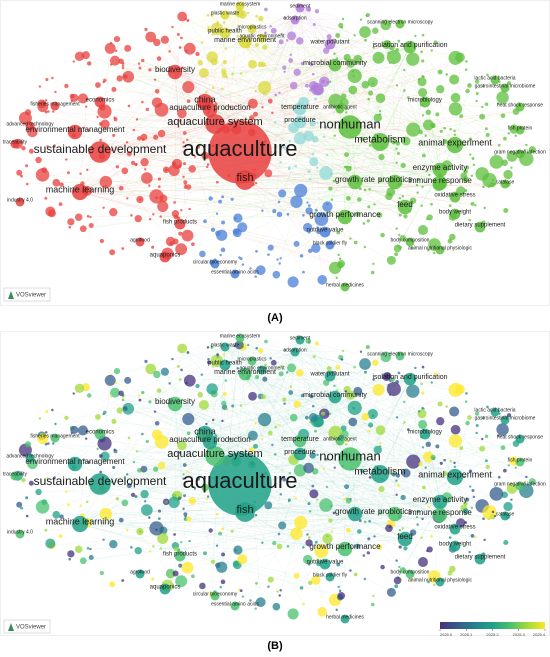  What do you see at coordinates (440, 580) in the screenshot?
I see `keyword-label: animal nutritional physiologic` at bounding box center [440, 580].